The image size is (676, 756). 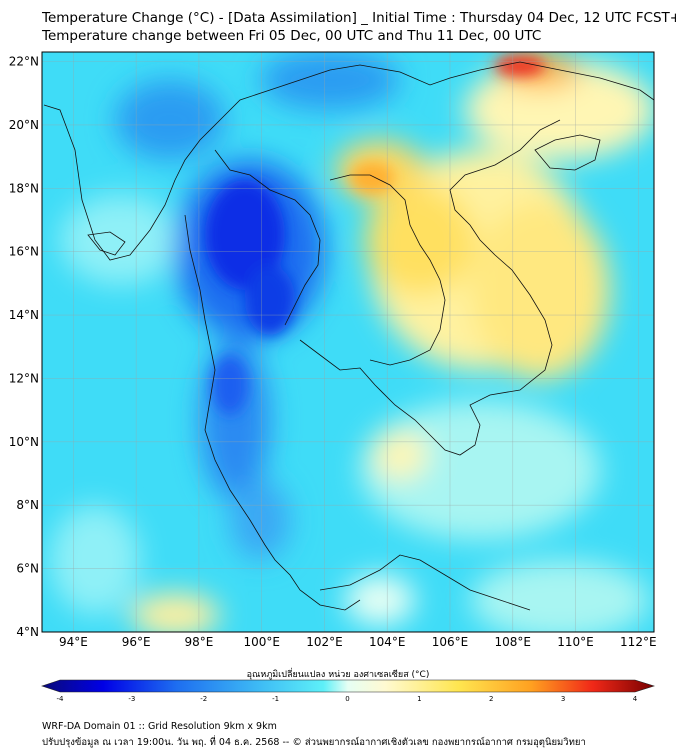 What do you see at coordinates (24, 62) in the screenshot?
I see `lat-tick-label: 22°N` at bounding box center [24, 62].